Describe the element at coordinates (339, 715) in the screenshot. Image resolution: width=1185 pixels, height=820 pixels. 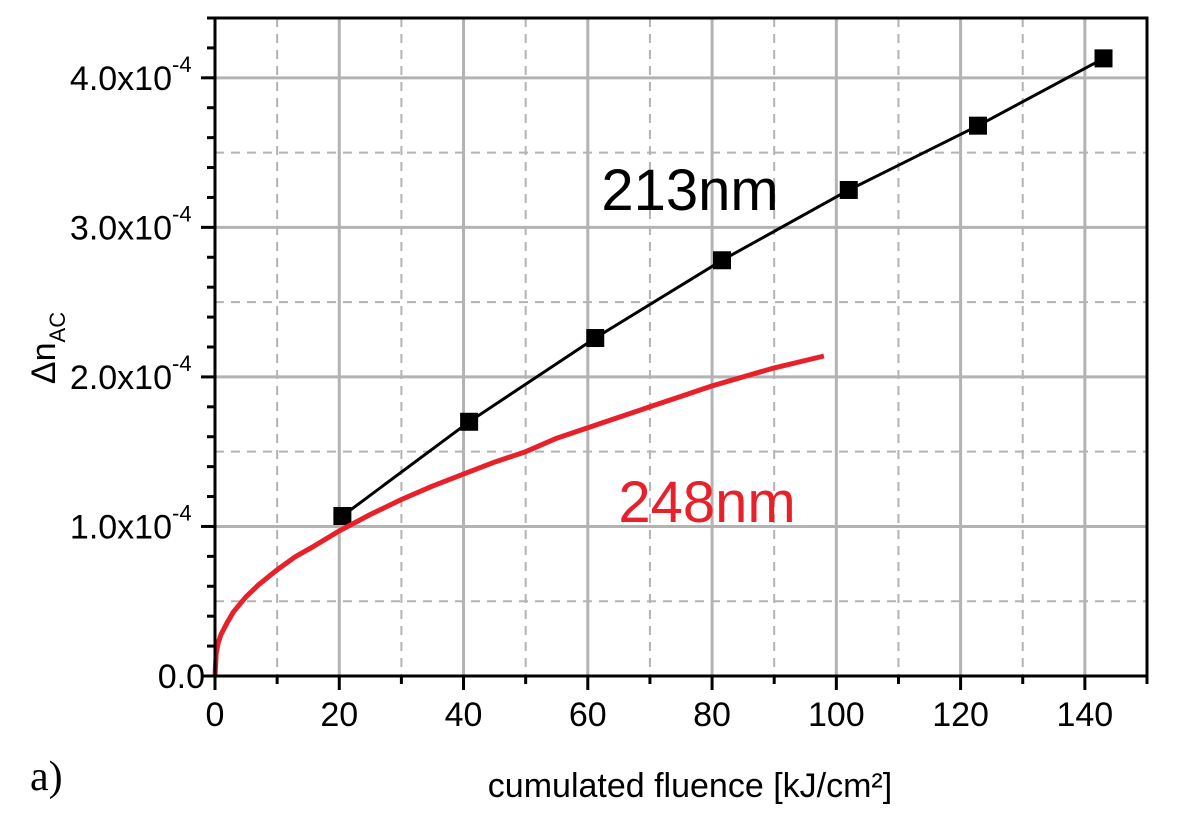
I see `x-tick-label: 20` at that location.